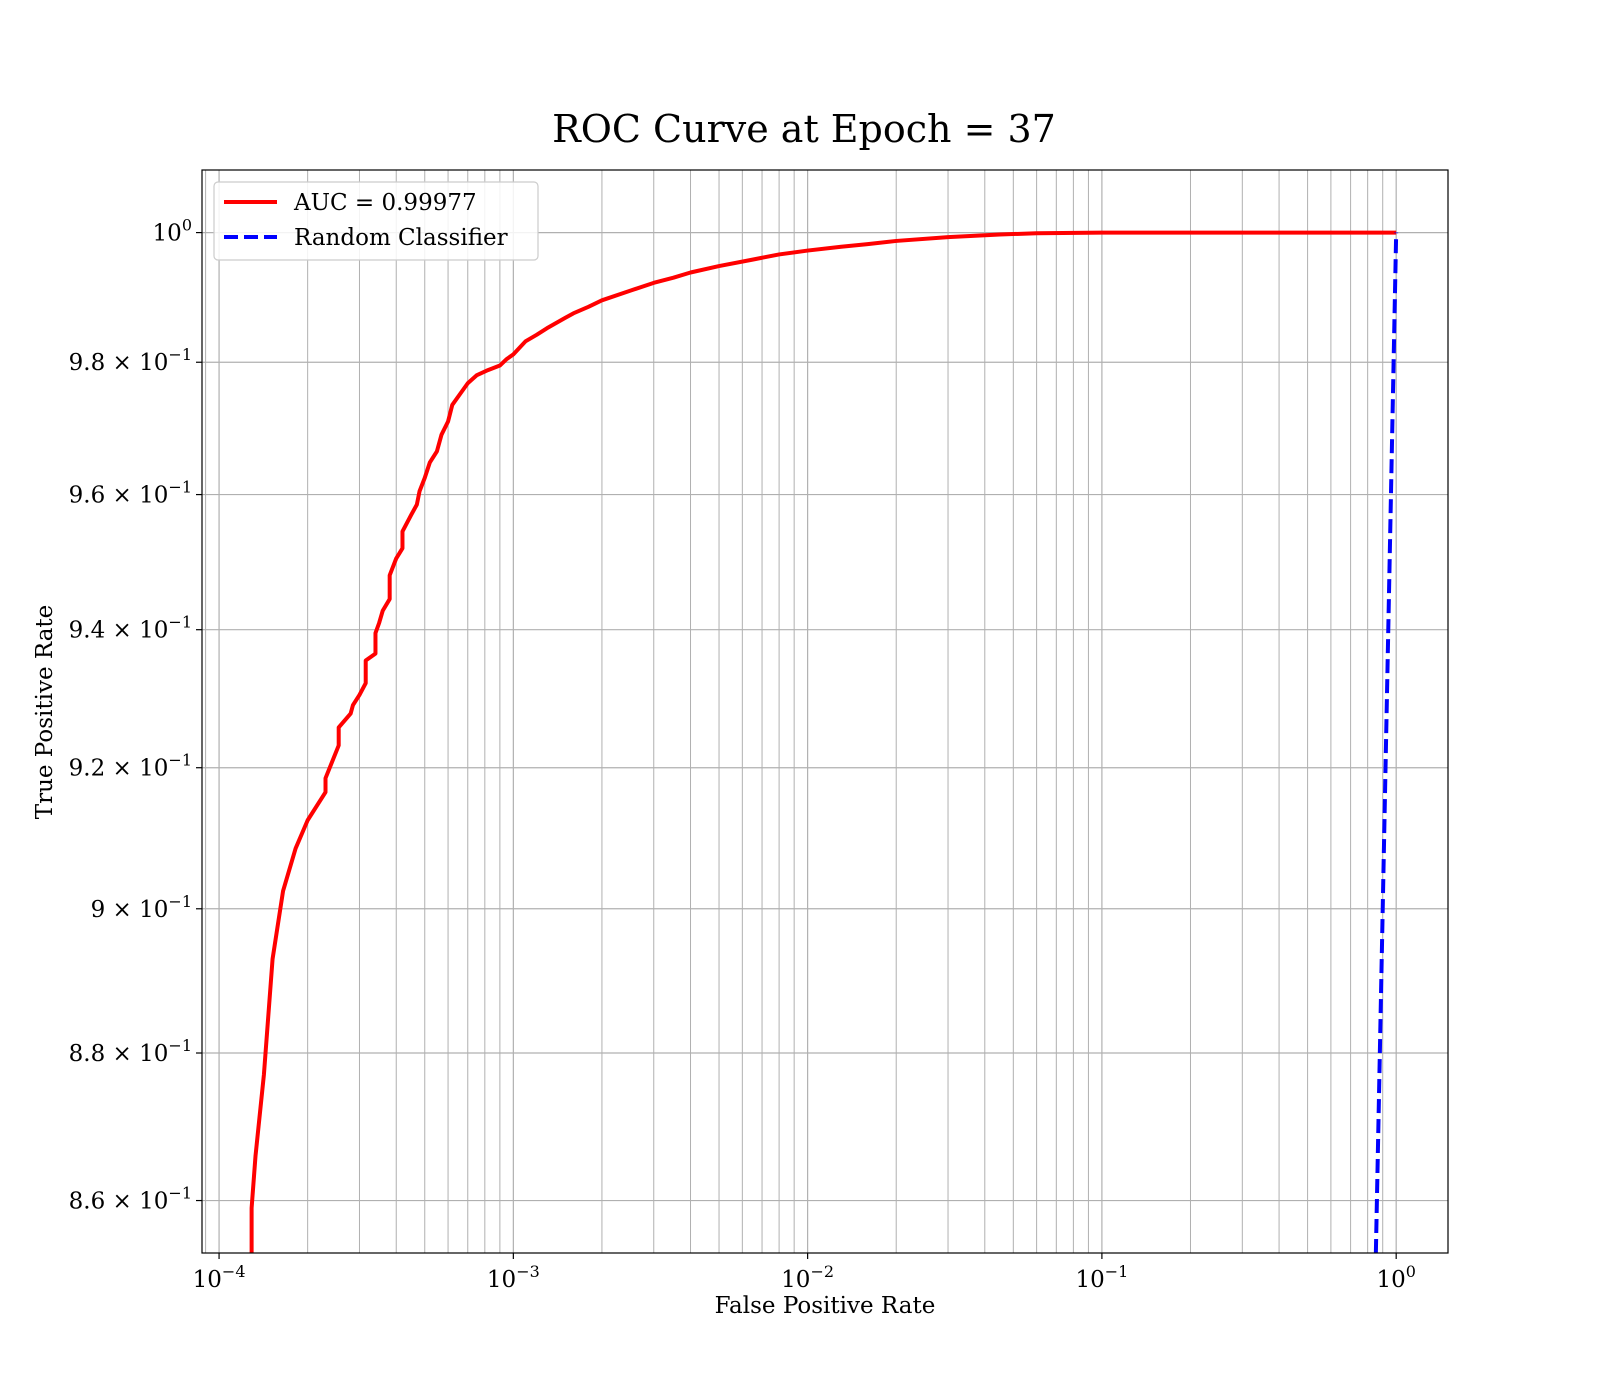  Describe the element at coordinates (385, 203) in the screenshot. I see `legend-label-auc: AUC = 0.99977` at that location.